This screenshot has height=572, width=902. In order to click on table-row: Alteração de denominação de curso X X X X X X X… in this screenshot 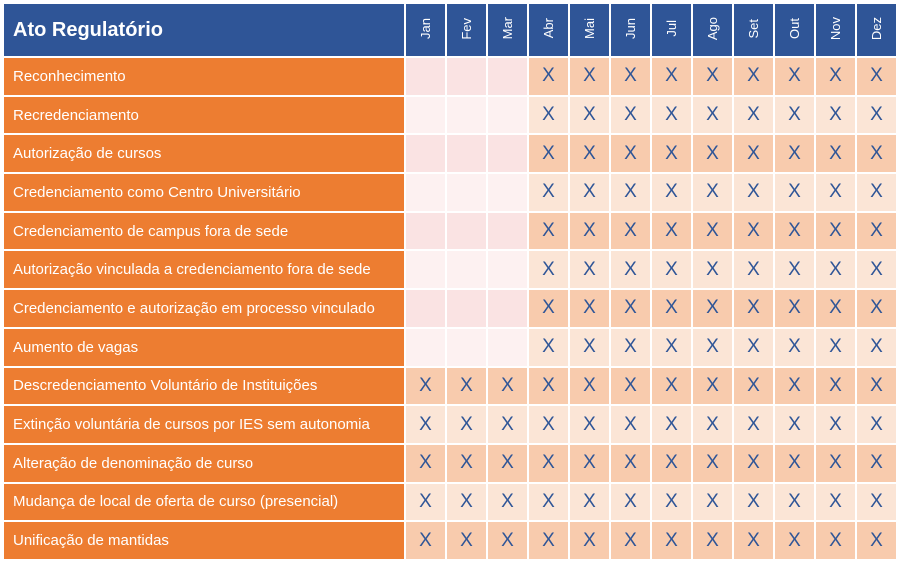, I will do `click(450, 463)`.